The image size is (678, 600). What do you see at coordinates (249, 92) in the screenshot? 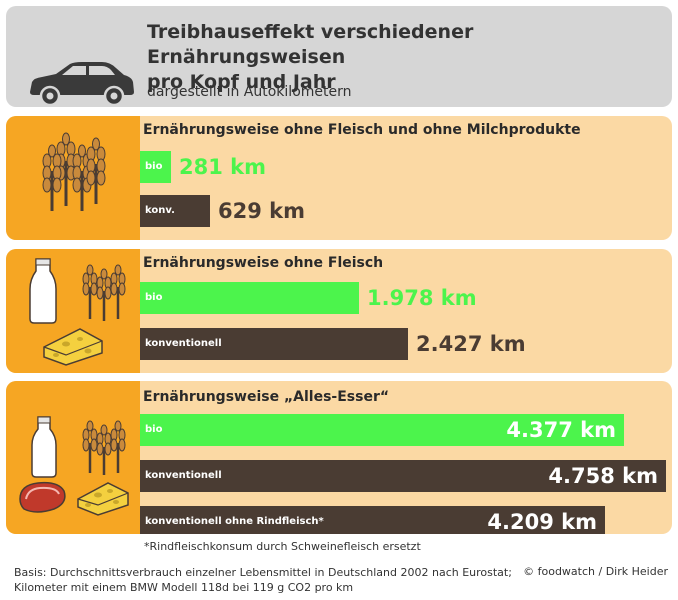
I see `chart-subtitle: dargestellt in Autokilometern` at bounding box center [249, 92].